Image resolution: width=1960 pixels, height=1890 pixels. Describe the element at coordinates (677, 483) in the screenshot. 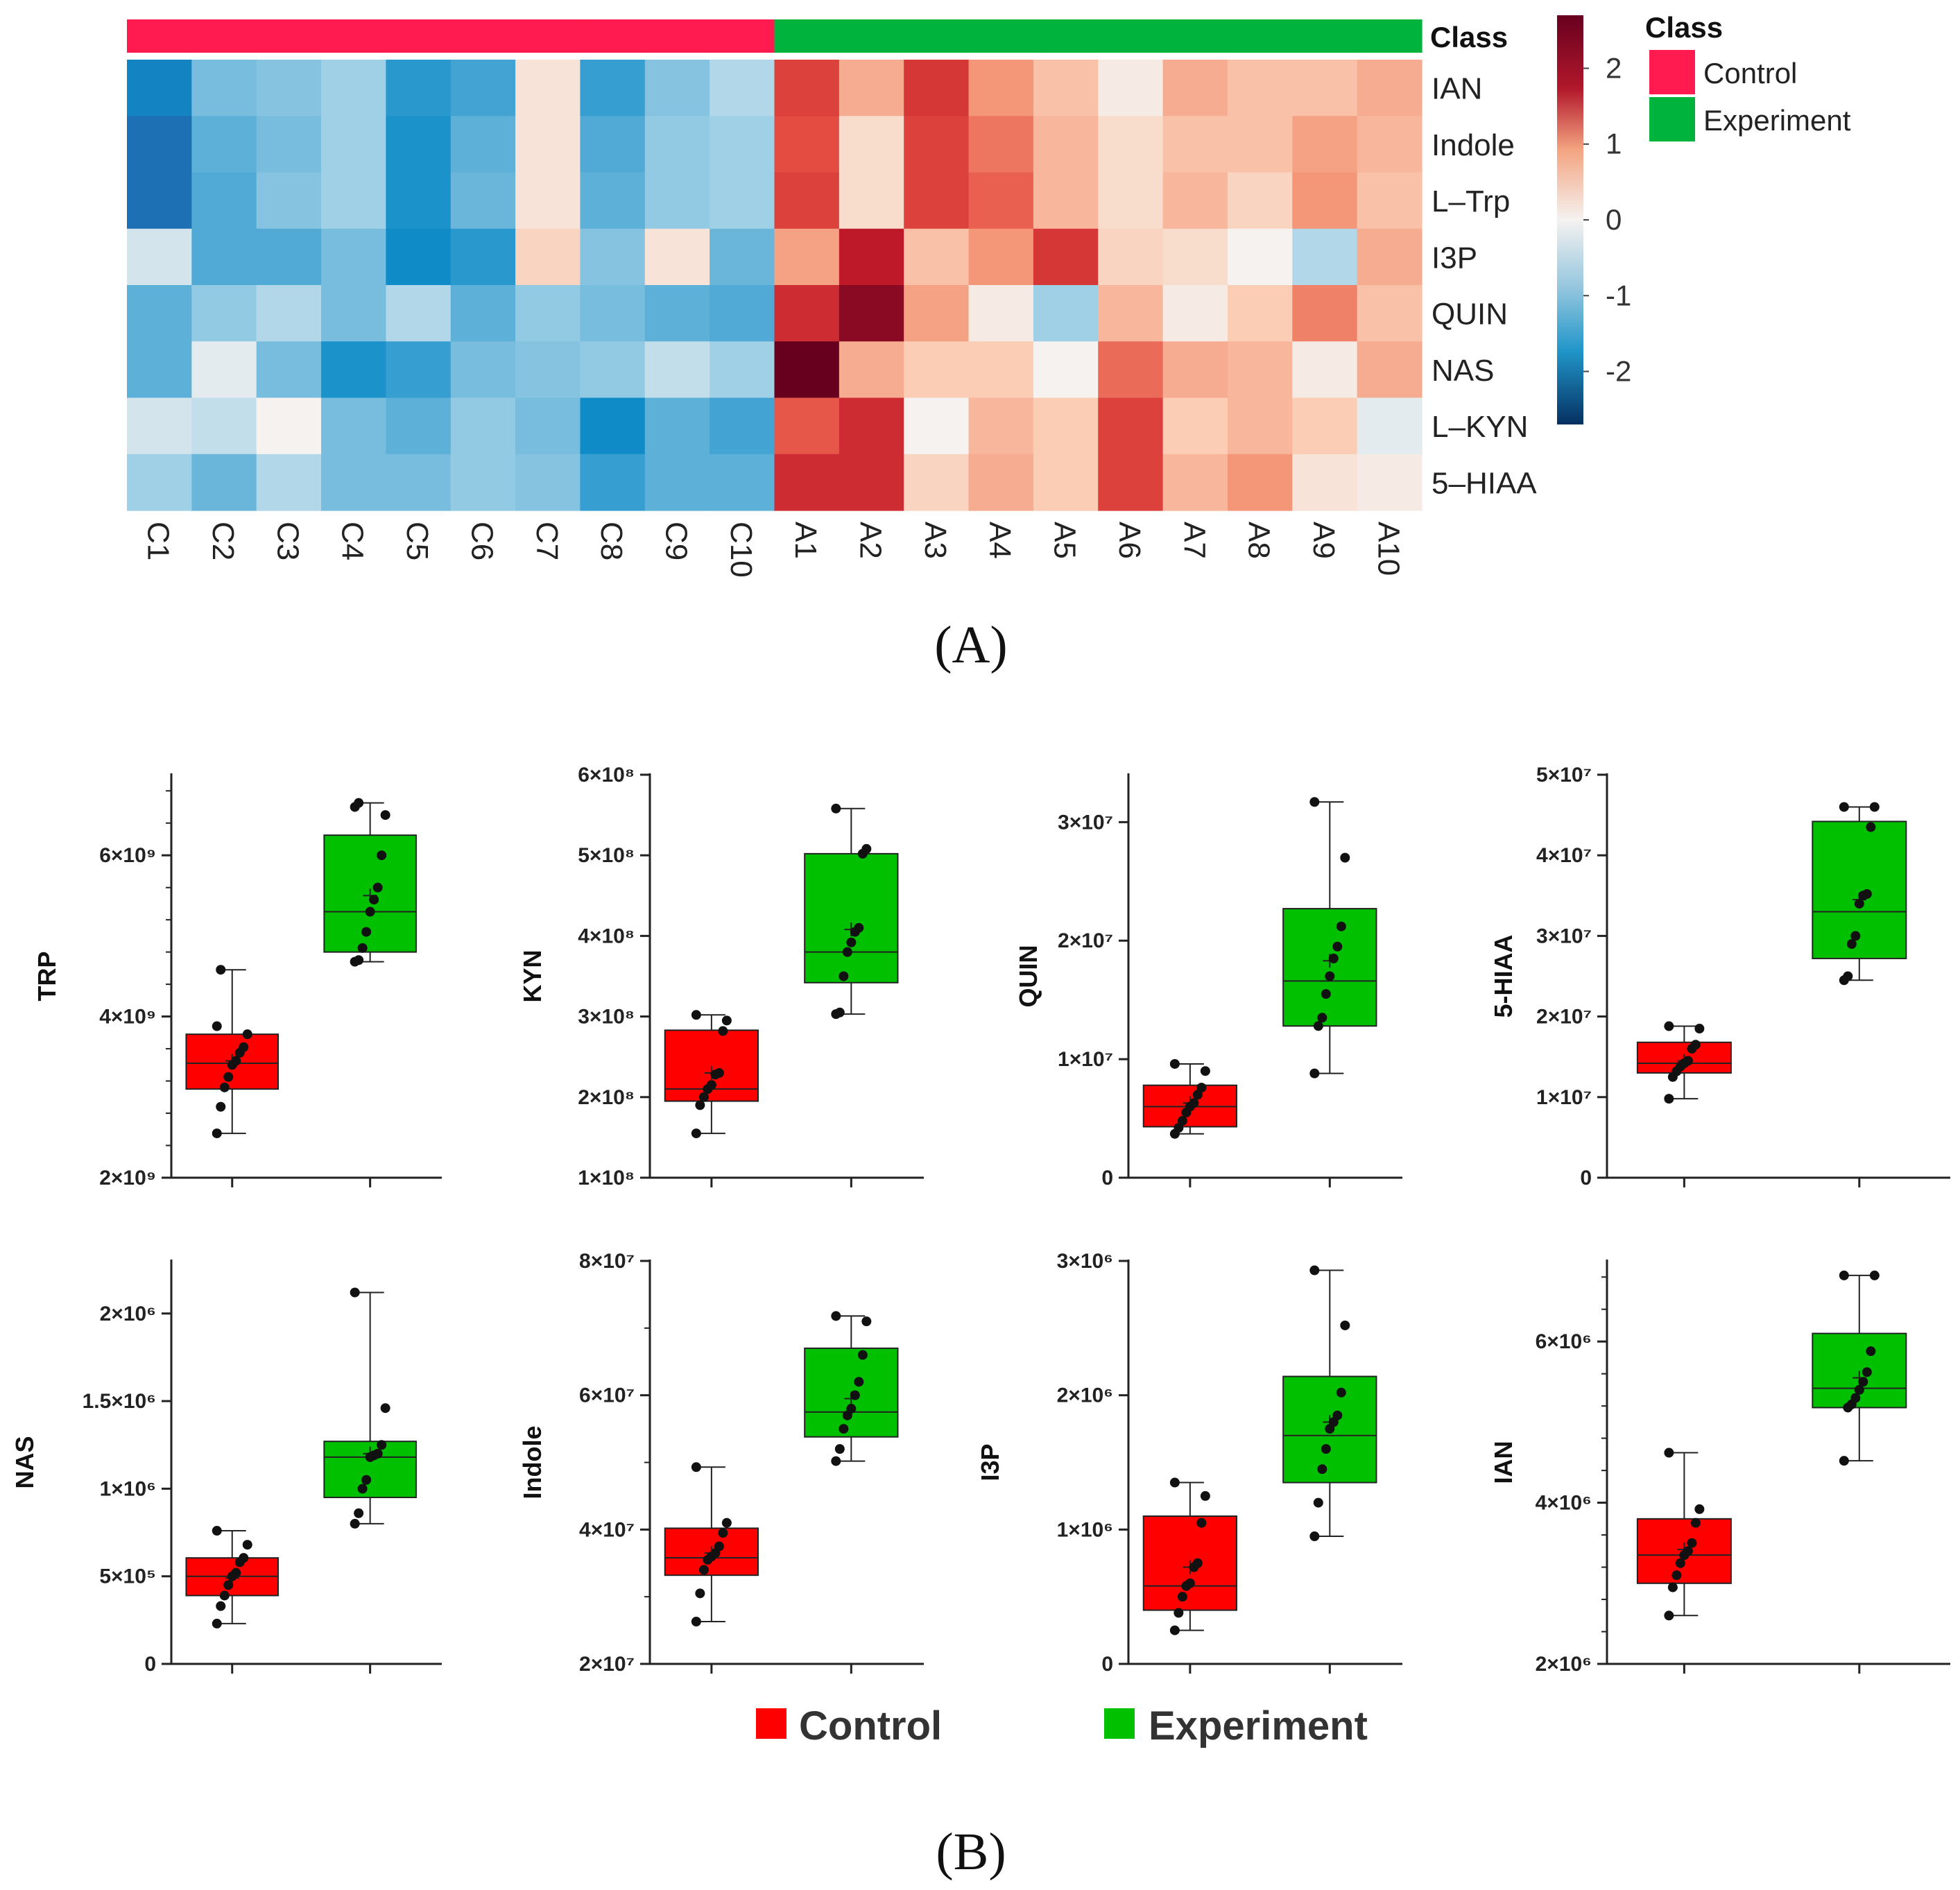

I see `heatmap-cell-5–HIAA-C9` at that location.